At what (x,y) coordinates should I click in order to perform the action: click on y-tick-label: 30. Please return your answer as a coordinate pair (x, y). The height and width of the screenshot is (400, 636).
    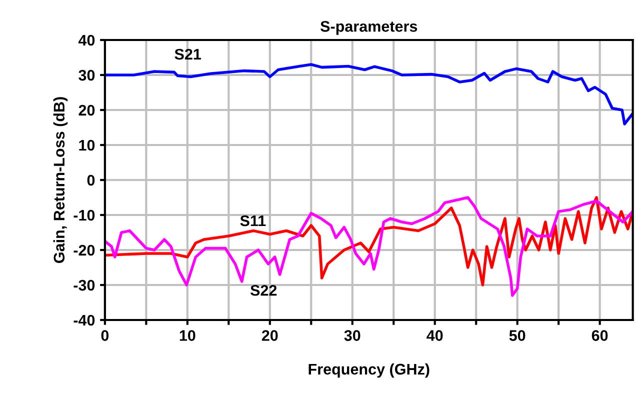
    Looking at the image, I should click on (86, 75).